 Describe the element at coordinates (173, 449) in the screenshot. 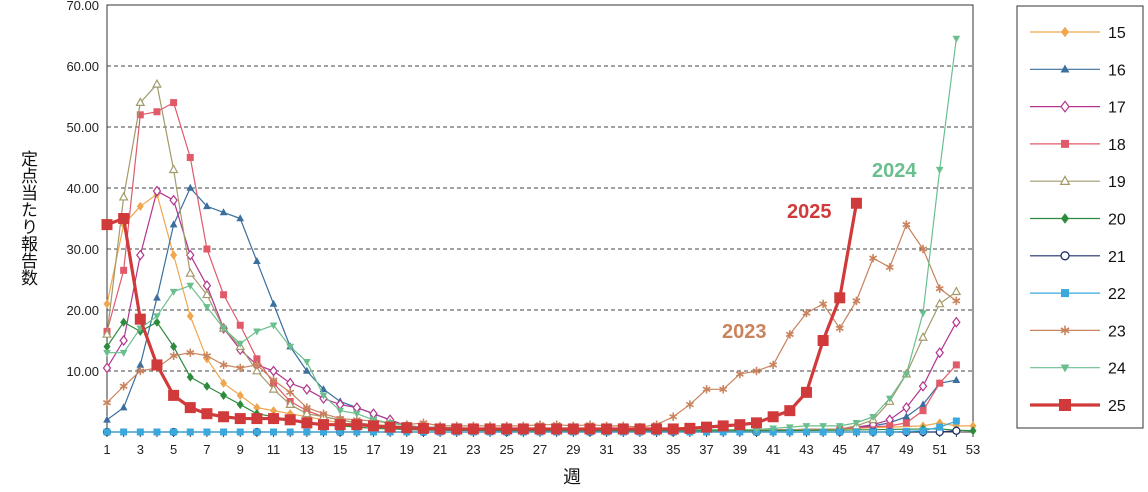

I see `x-tick-label: 5` at that location.